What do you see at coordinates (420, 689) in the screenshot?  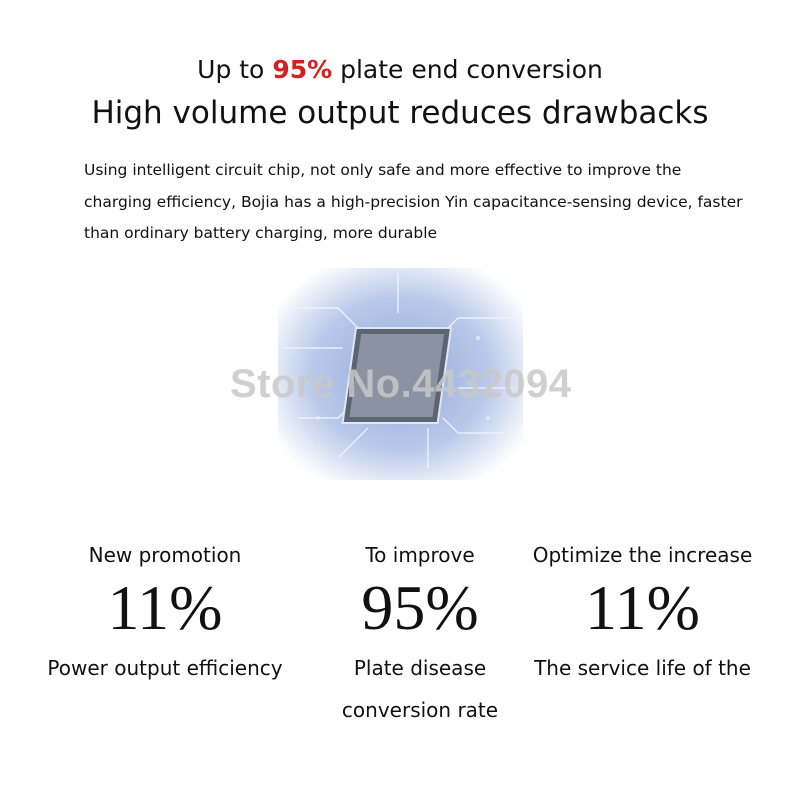 I see `stat-label-bottom: Plate disease conversion rate` at bounding box center [420, 689].